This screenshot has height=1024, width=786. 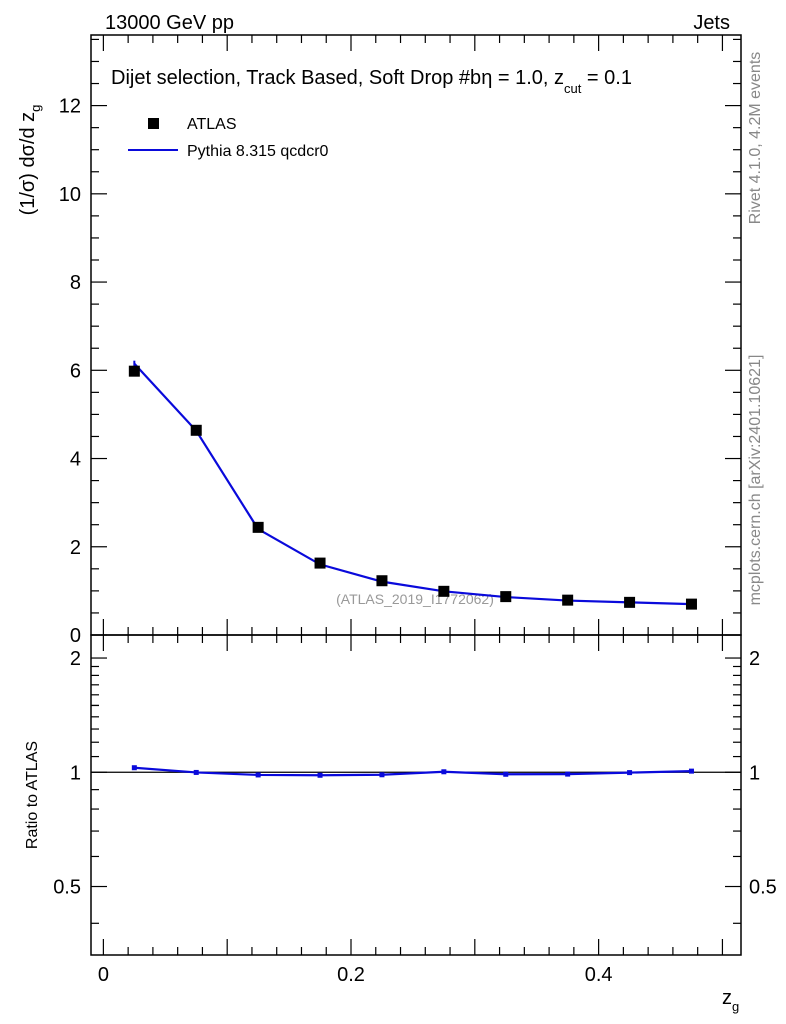 What do you see at coordinates (75, 283) in the screenshot?
I see `y-tick-label: 8` at bounding box center [75, 283].